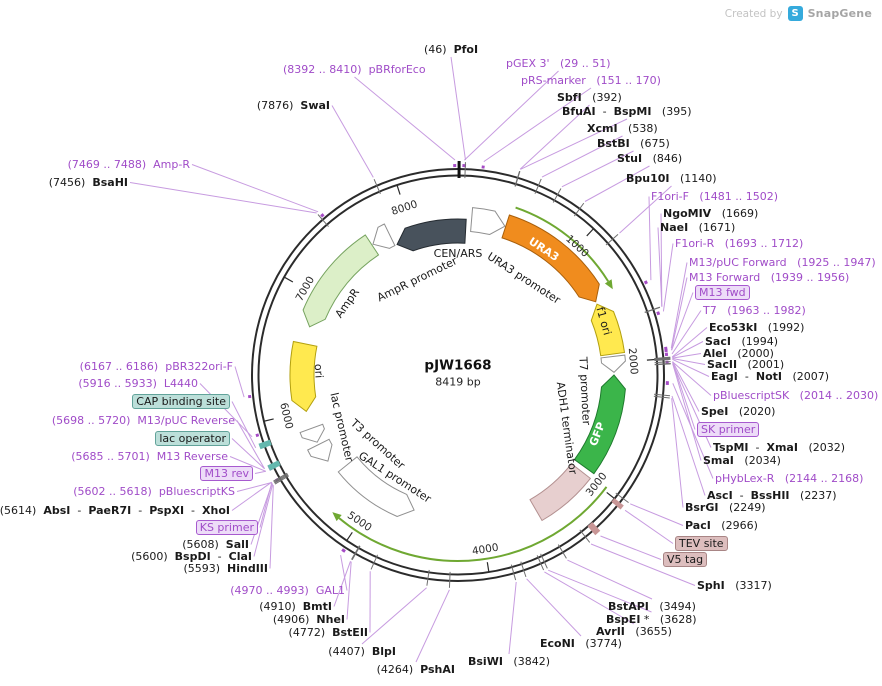 The height and width of the screenshot is (686, 882). Describe the element at coordinates (149, 456) in the screenshot. I see `primer-label-5685-5701-m13-reverse: (5685 .. 5701) M13 Reverse` at that location.